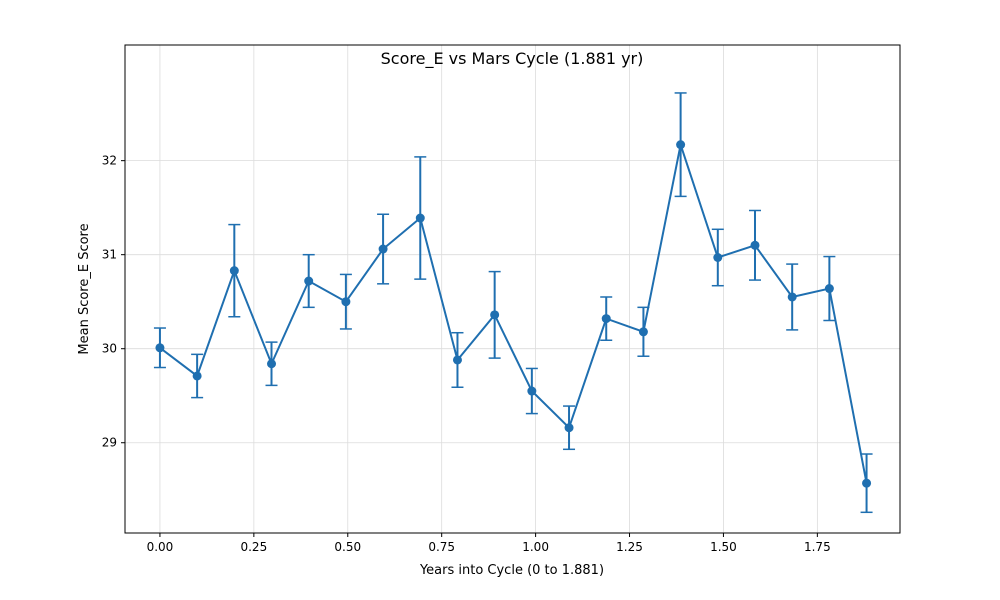 Image resolution: width=1000 pixels, height=600 pixels. What do you see at coordinates (84, 288) in the screenshot?
I see `y-axis-label: Mean Score_E Score` at bounding box center [84, 288].